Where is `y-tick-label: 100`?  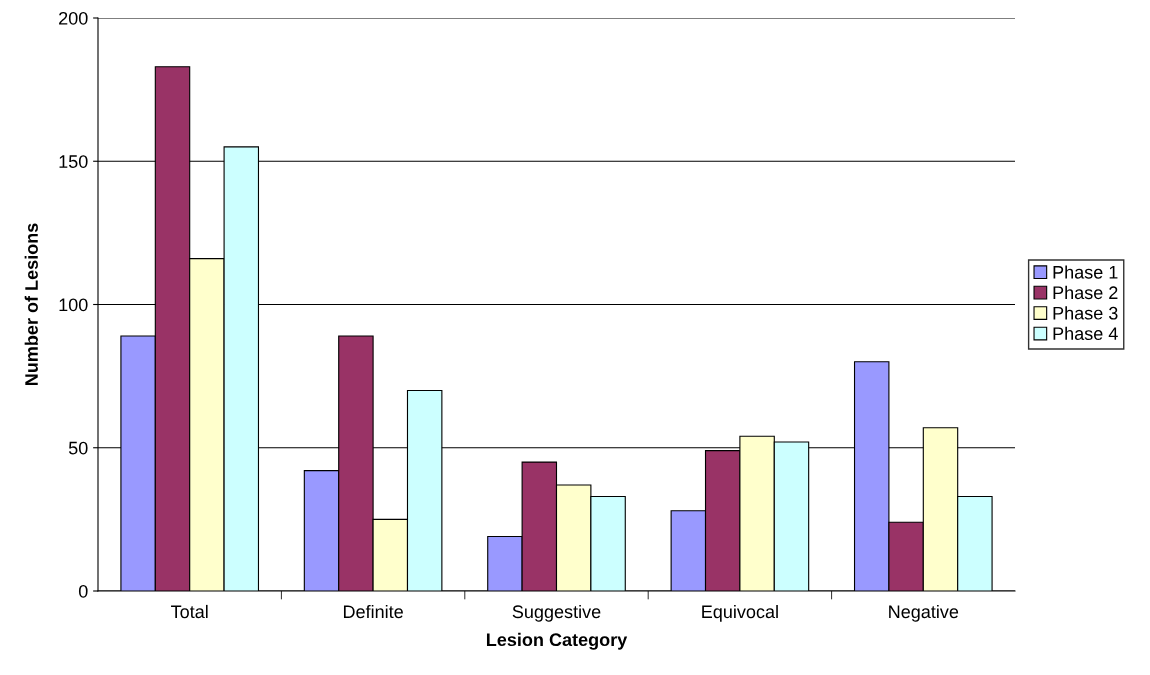 y-tick-label: 100 is located at coordinates (73, 305).